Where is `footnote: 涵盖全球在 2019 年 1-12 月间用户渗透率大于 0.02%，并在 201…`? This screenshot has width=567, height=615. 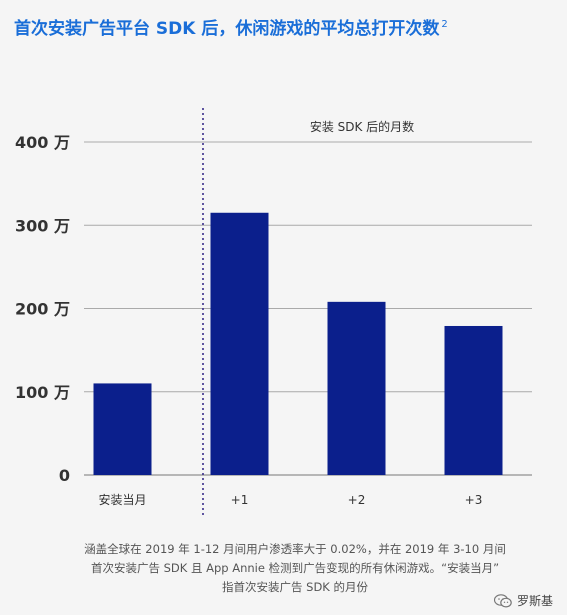 footnote: 涵盖全球在 2019 年 1-12 月间用户渗透率大于 0.02%，并在 201… is located at coordinates (295, 568).